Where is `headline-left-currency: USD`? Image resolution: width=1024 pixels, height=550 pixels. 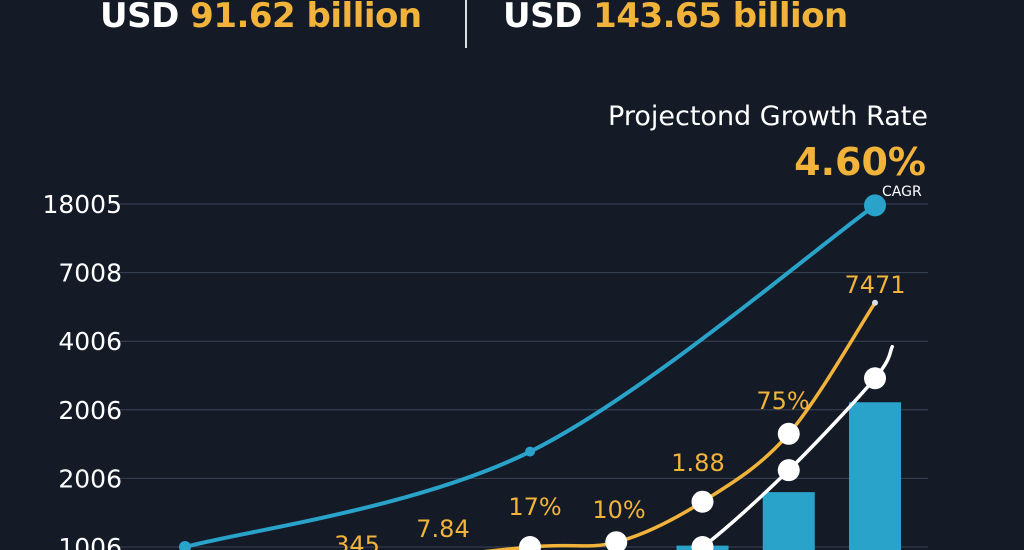 headline-left-currency: USD is located at coordinates (139, 18).